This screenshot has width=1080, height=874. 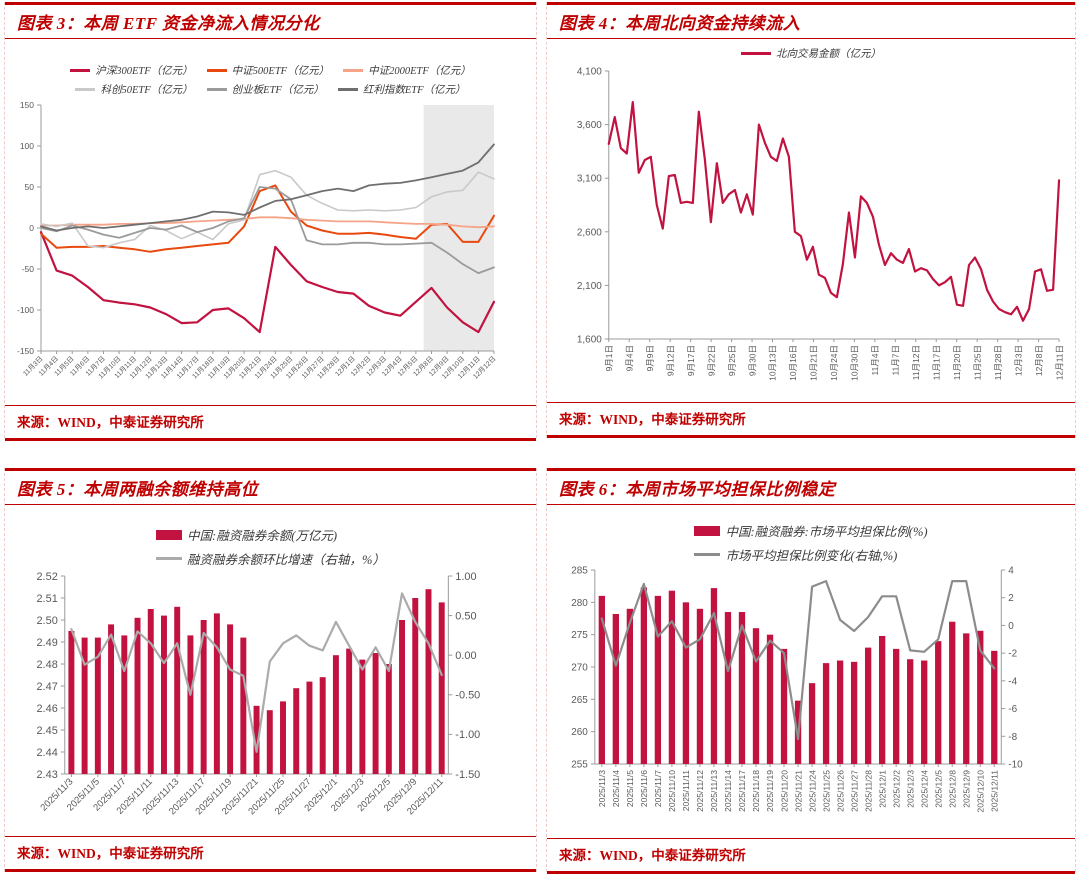 What do you see at coordinates (1011, 626) in the screenshot?
I see `svg-text: 0` at bounding box center [1011, 626].